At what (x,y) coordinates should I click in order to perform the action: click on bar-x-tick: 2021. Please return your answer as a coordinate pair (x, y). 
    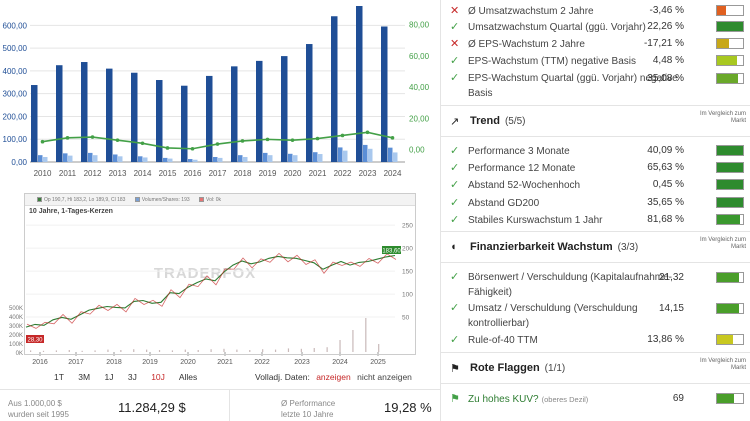
    Looking at the image, I should click on (318, 173).